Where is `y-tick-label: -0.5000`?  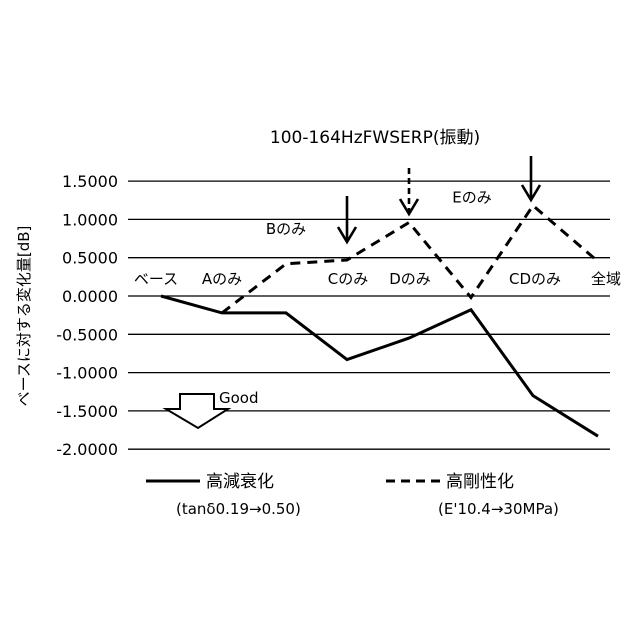 y-tick-label: -0.5000 is located at coordinates (87, 334).